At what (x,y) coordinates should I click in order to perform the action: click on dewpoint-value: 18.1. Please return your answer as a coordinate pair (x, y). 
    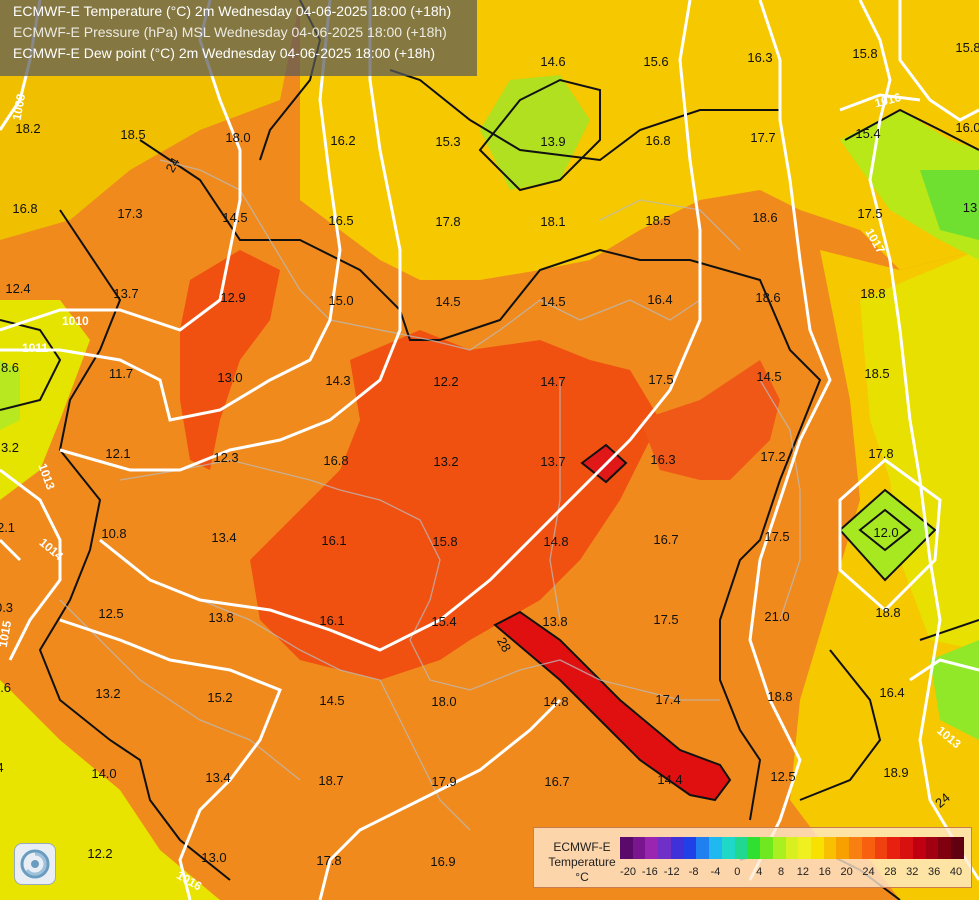
    Looking at the image, I should click on (552, 221).